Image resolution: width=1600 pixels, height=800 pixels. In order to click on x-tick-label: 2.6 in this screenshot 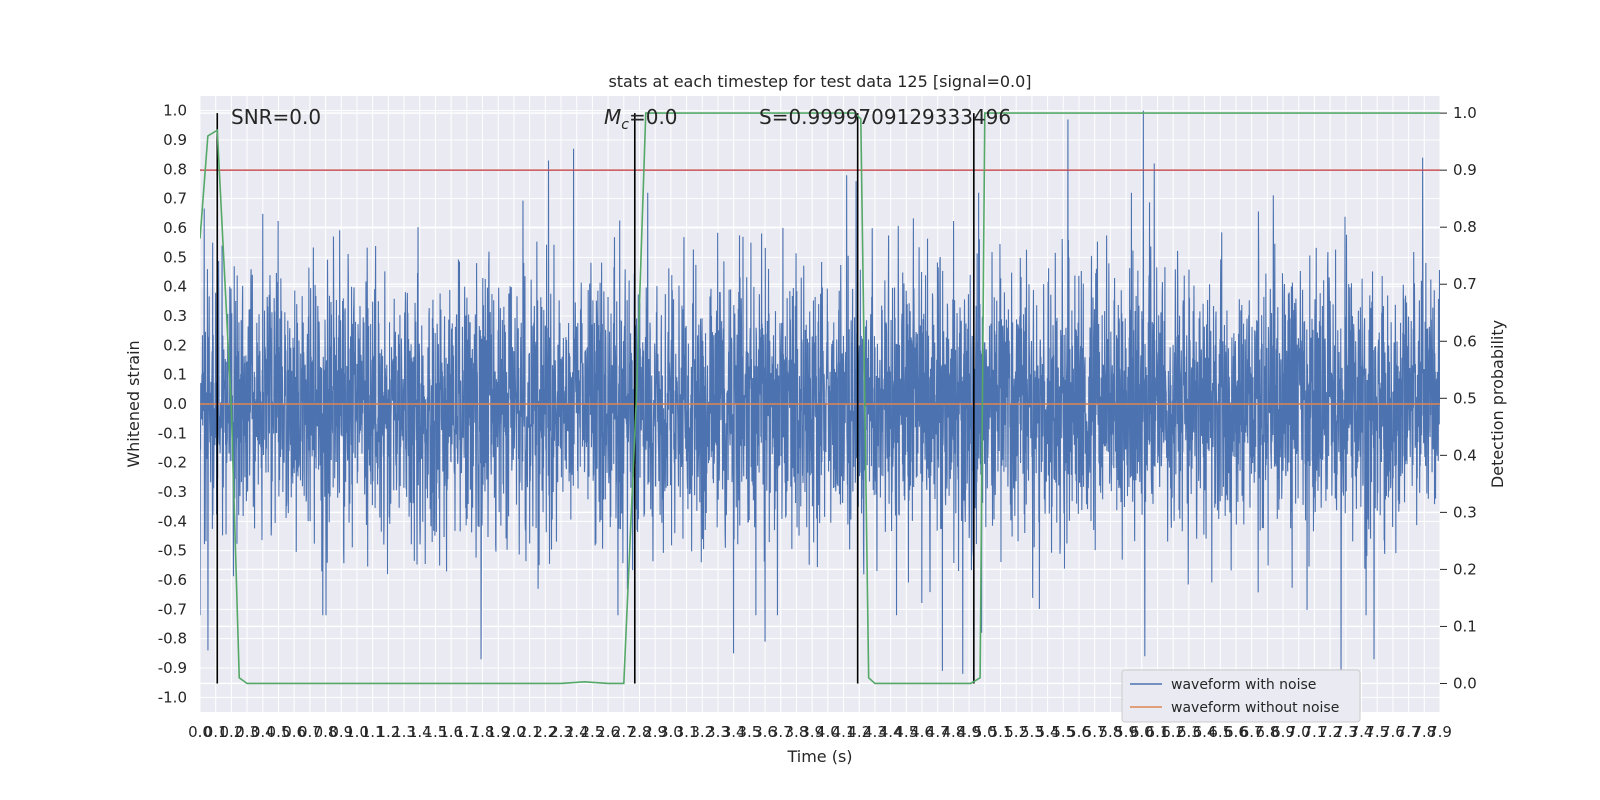, I will do `click(608, 732)`.